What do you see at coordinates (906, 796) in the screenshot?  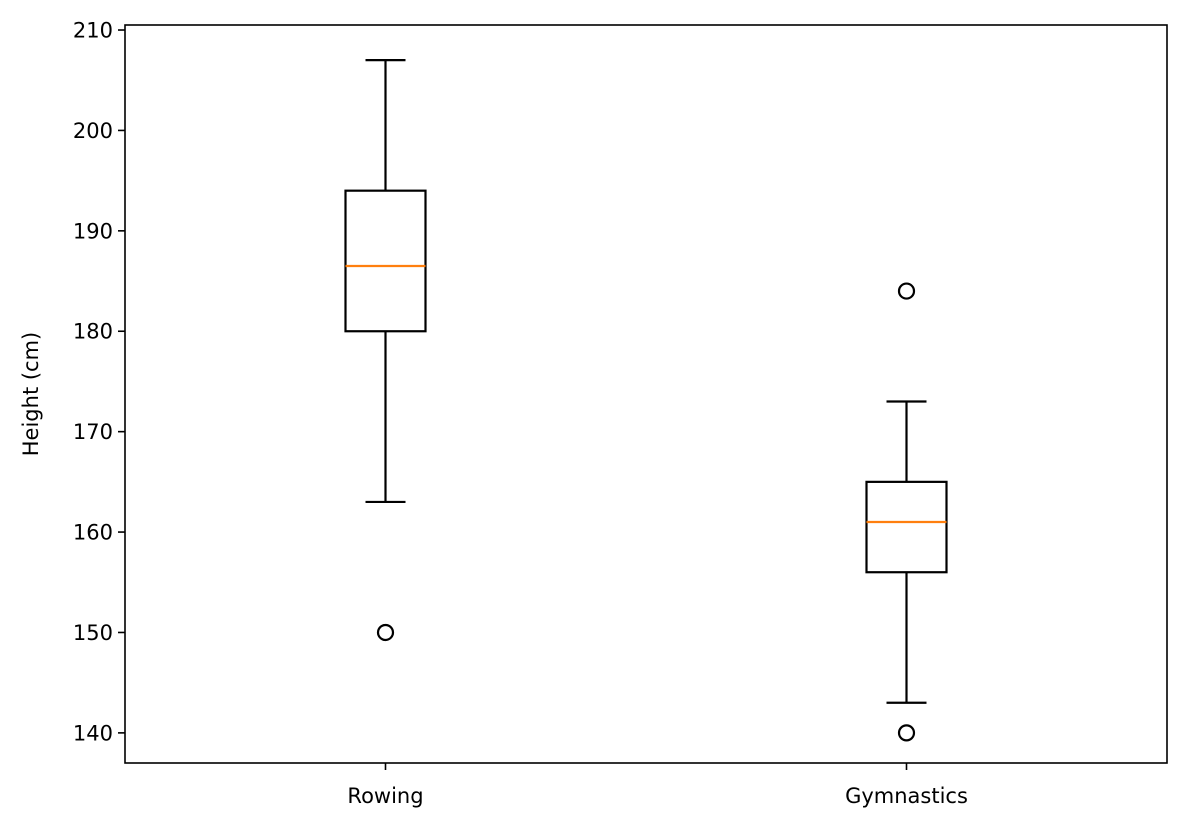 I see `x-tick-label: Gymnastics` at bounding box center [906, 796].